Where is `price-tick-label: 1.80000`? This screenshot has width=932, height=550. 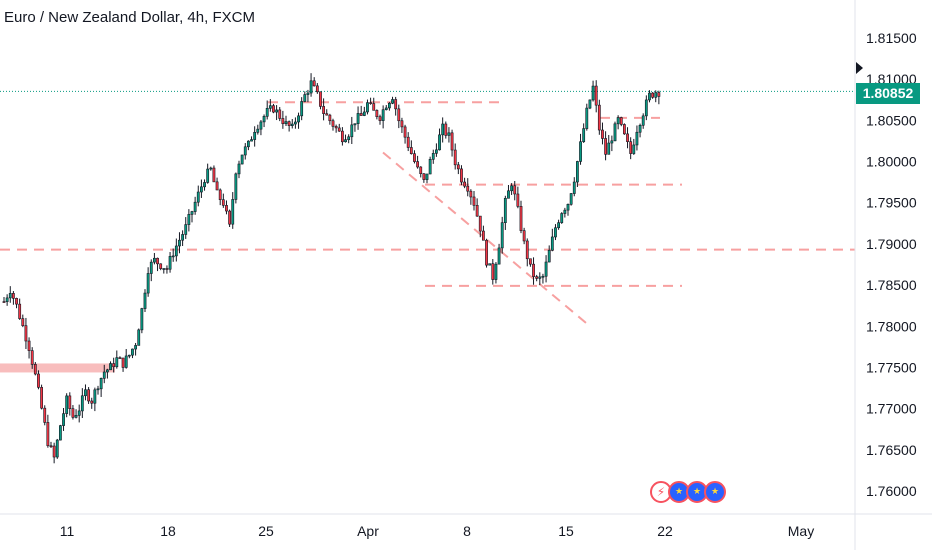
price-tick-label: 1.80000 is located at coordinates (891, 162).